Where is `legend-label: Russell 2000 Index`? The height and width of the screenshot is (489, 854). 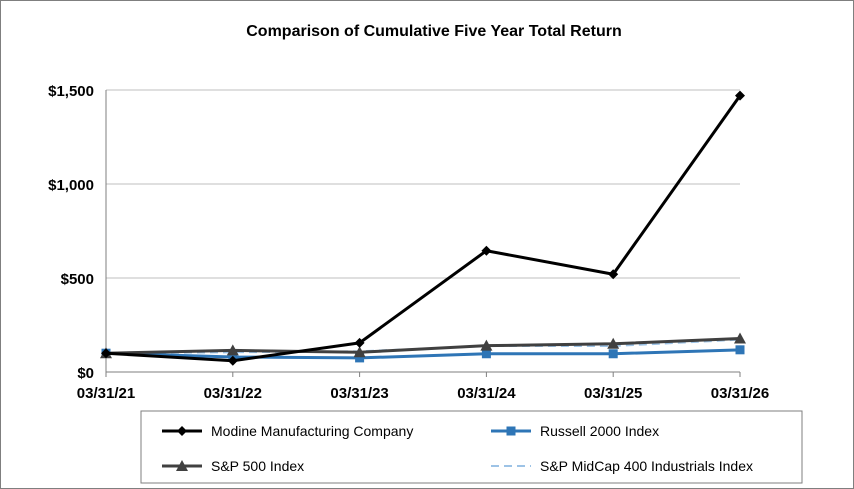 legend-label: Russell 2000 Index is located at coordinates (599, 431).